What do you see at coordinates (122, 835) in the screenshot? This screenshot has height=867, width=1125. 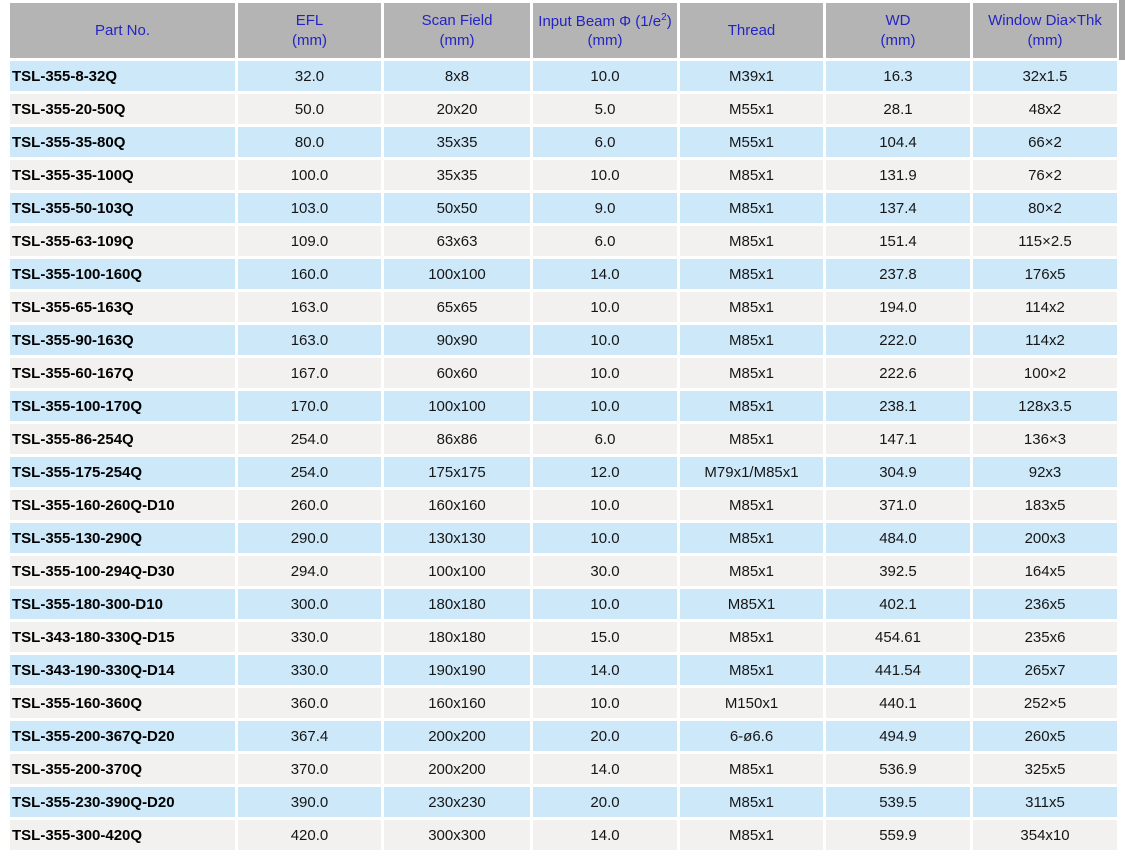 I see `cell-part-no: TSL-355-300-420Q` at bounding box center [122, 835].